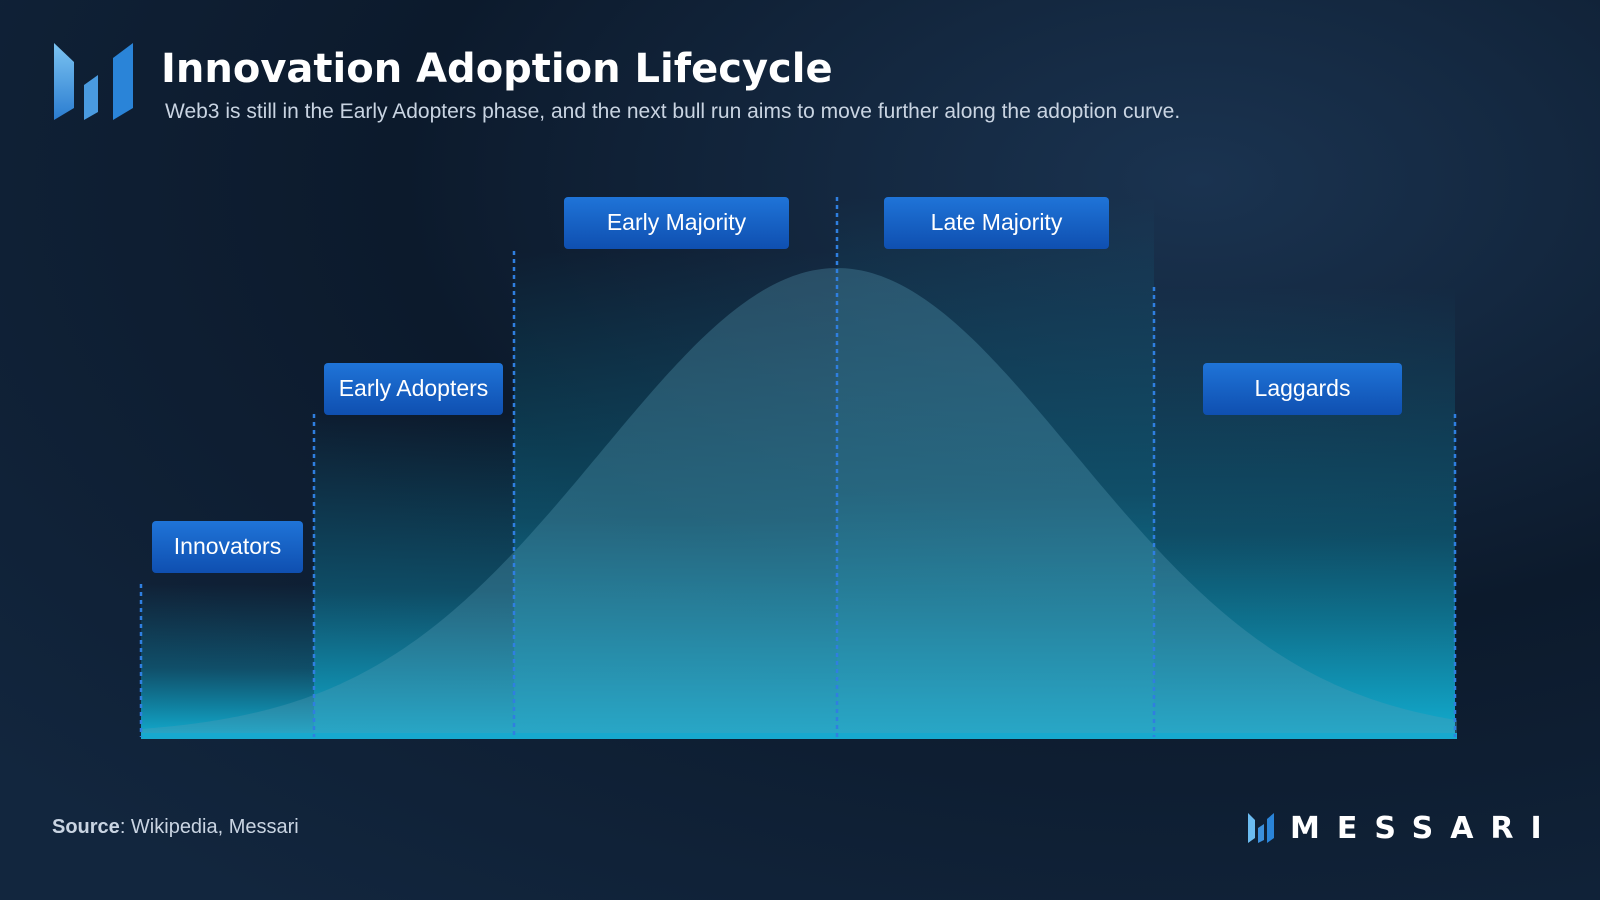  What do you see at coordinates (209, 827) in the screenshot?
I see `source-text: : Wikipedia, Messari` at bounding box center [209, 827].